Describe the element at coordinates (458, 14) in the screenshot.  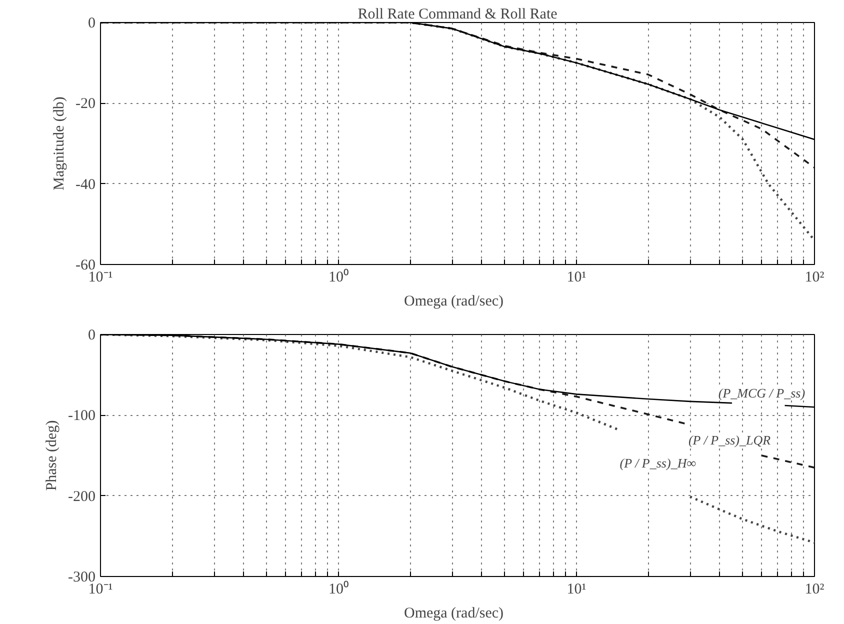
I see `chart-title: Roll Rate Command & Roll Rate` at that location.